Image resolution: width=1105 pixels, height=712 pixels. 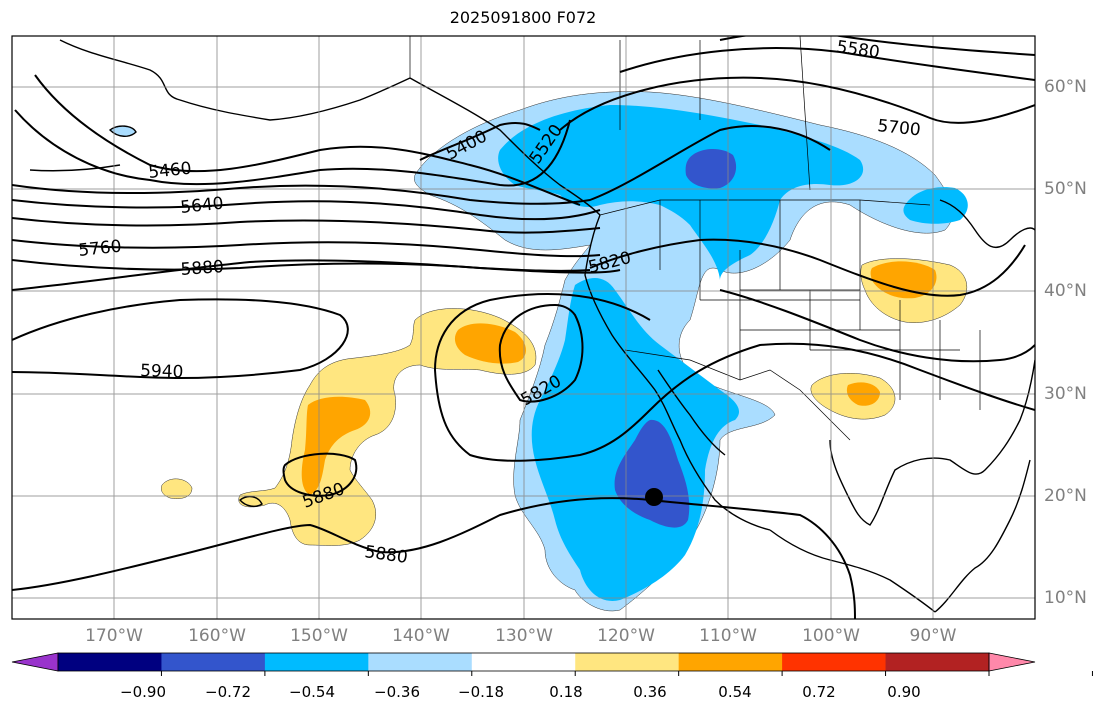 I want to click on contour-5820-south, so click(x=541, y=353).